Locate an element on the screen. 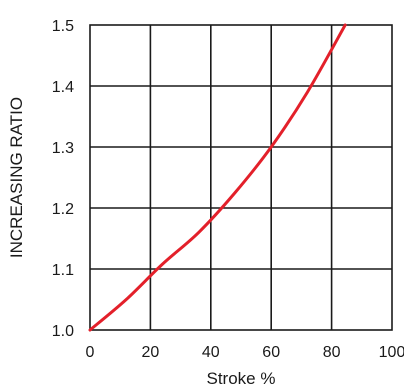 The width and height of the screenshot is (404, 389). x-tick-label: 100 is located at coordinates (391, 352).